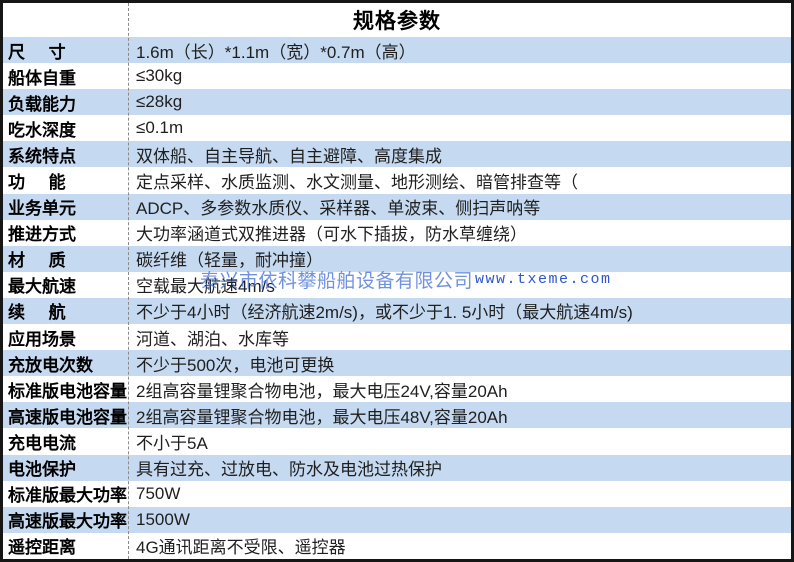  What do you see at coordinates (229, 261) in the screenshot?
I see `row-value: 碳纤维（轻量，耐冲撞）` at bounding box center [229, 261].